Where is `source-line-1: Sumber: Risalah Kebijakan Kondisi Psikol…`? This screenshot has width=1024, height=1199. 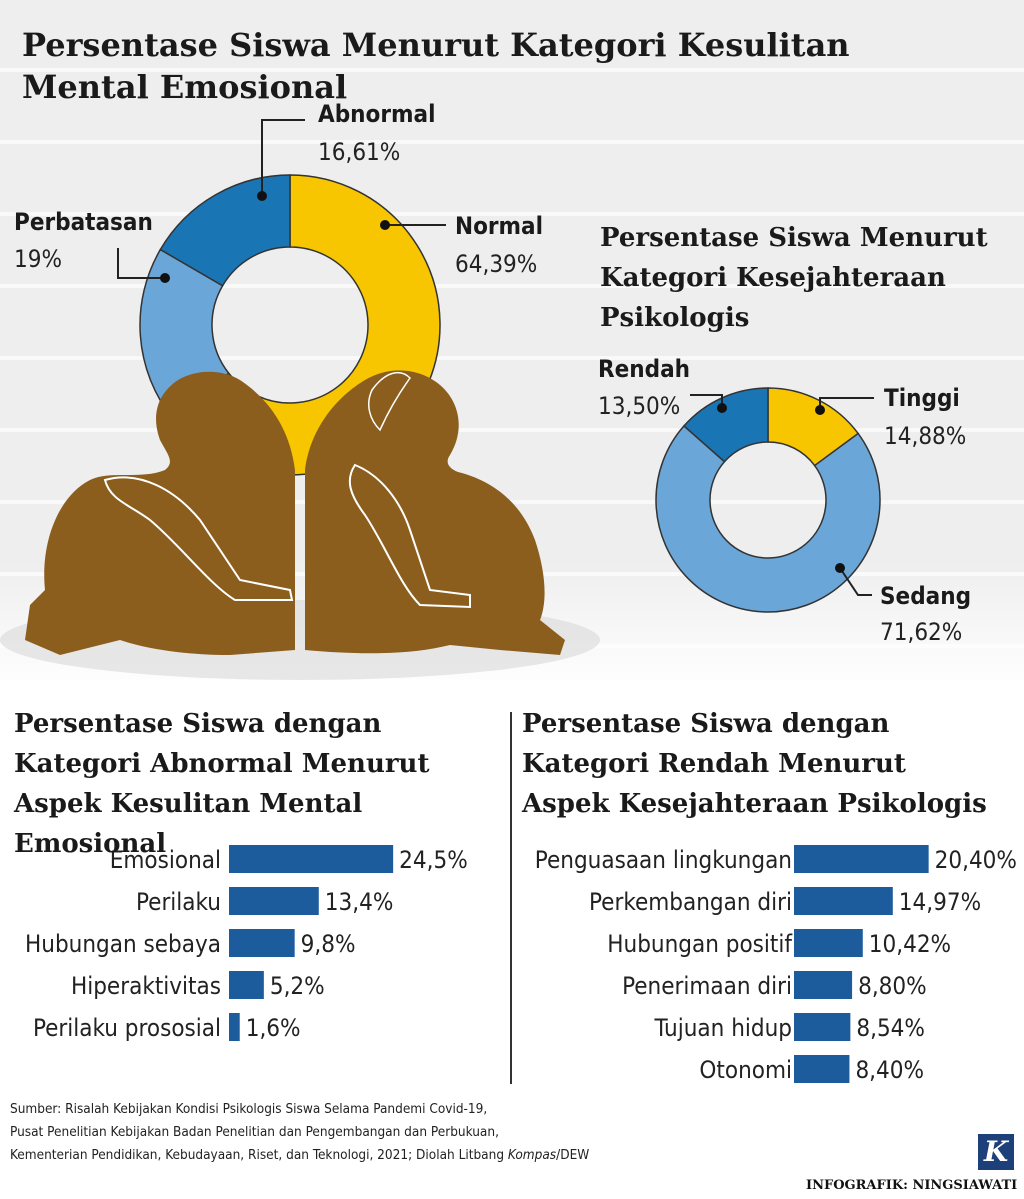
source-line-1: Sumber: Risalah Kebijakan Kondisi Psikol… is located at coordinates (249, 1109).